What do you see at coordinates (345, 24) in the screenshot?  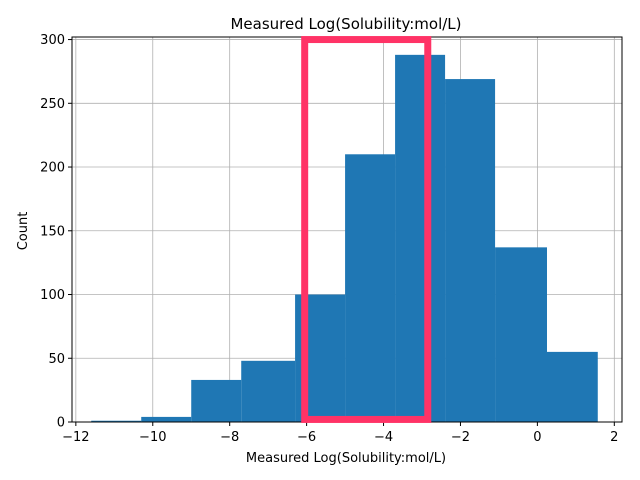 I see `chart-title: Measured Log(Solubility:mol/L)` at bounding box center [345, 24].